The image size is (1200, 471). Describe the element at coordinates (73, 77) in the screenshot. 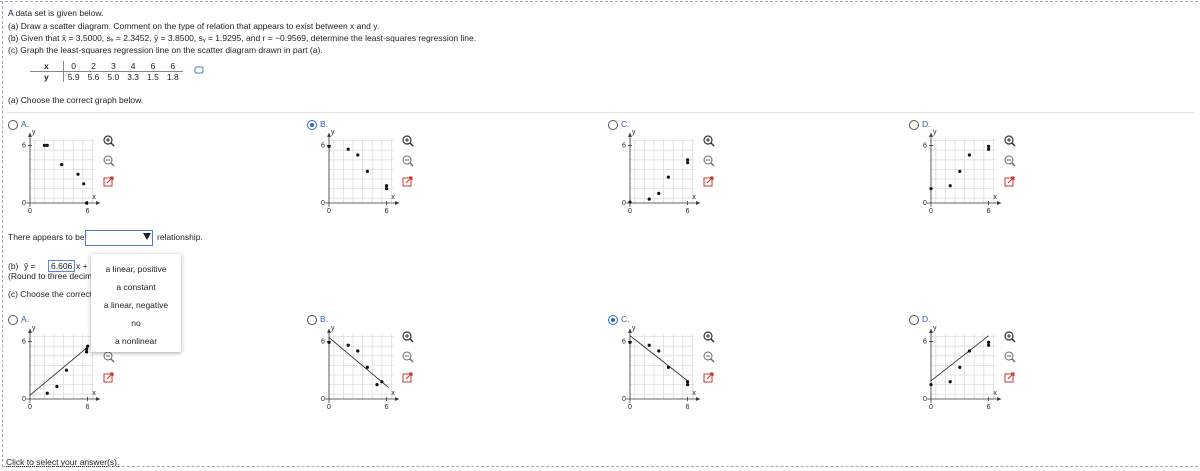

I see `table-cell: 5.9` at that location.